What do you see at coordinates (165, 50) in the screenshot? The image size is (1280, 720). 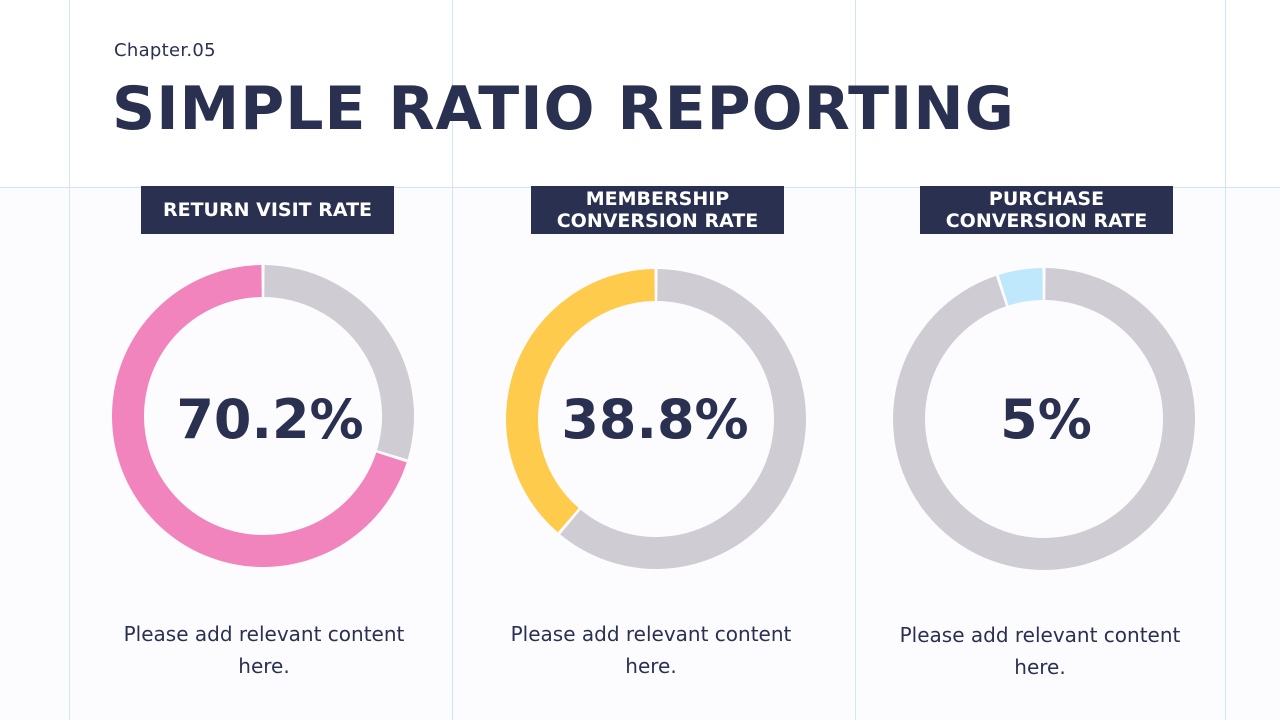 I see `chapter-label: Chapter.05` at bounding box center [165, 50].